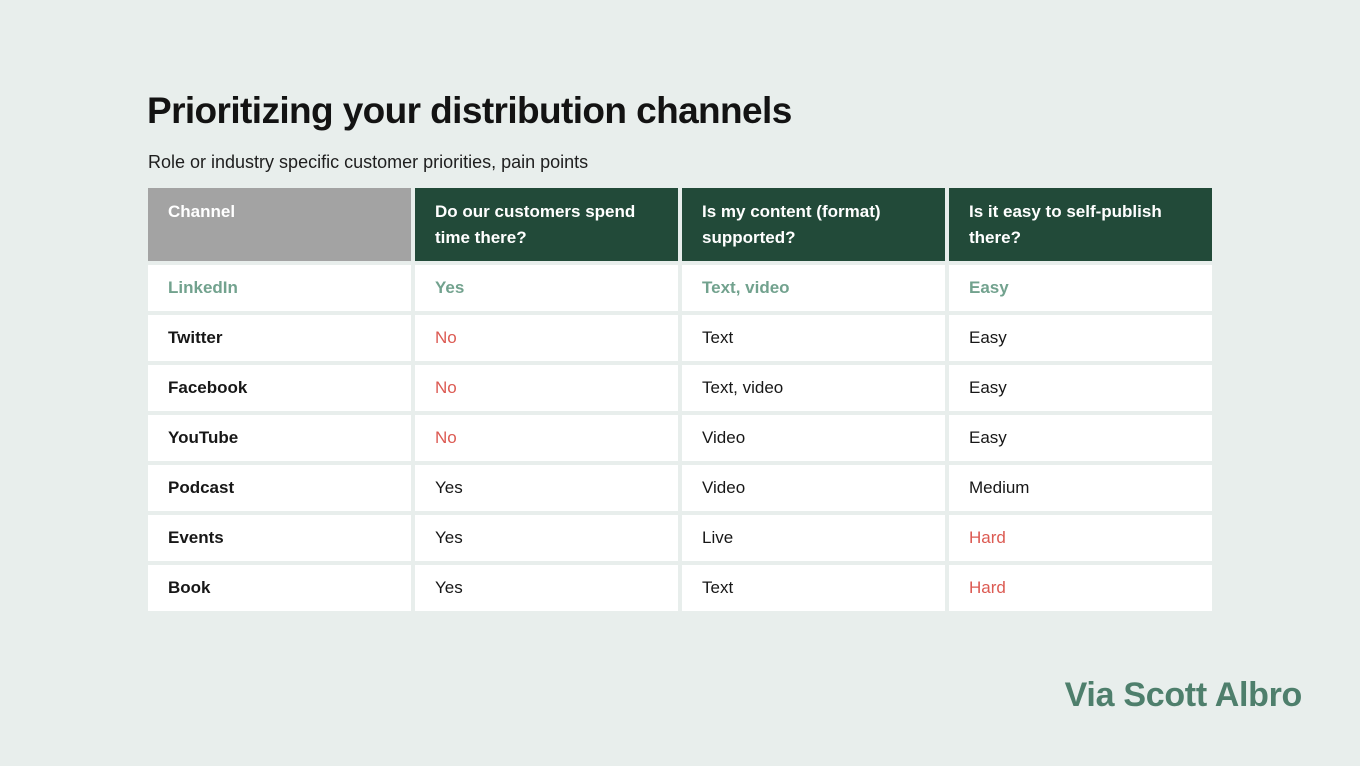  What do you see at coordinates (1080, 224) in the screenshot?
I see `column-header-self-publish: Is it easy to self-publish there?` at bounding box center [1080, 224].